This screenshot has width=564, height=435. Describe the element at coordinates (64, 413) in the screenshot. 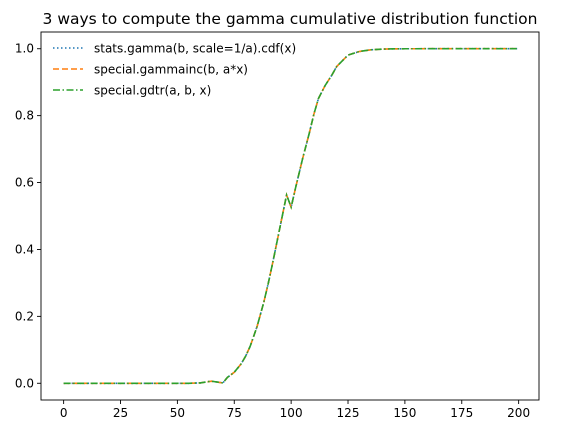

I see `x-tick-label: 0` at that location.